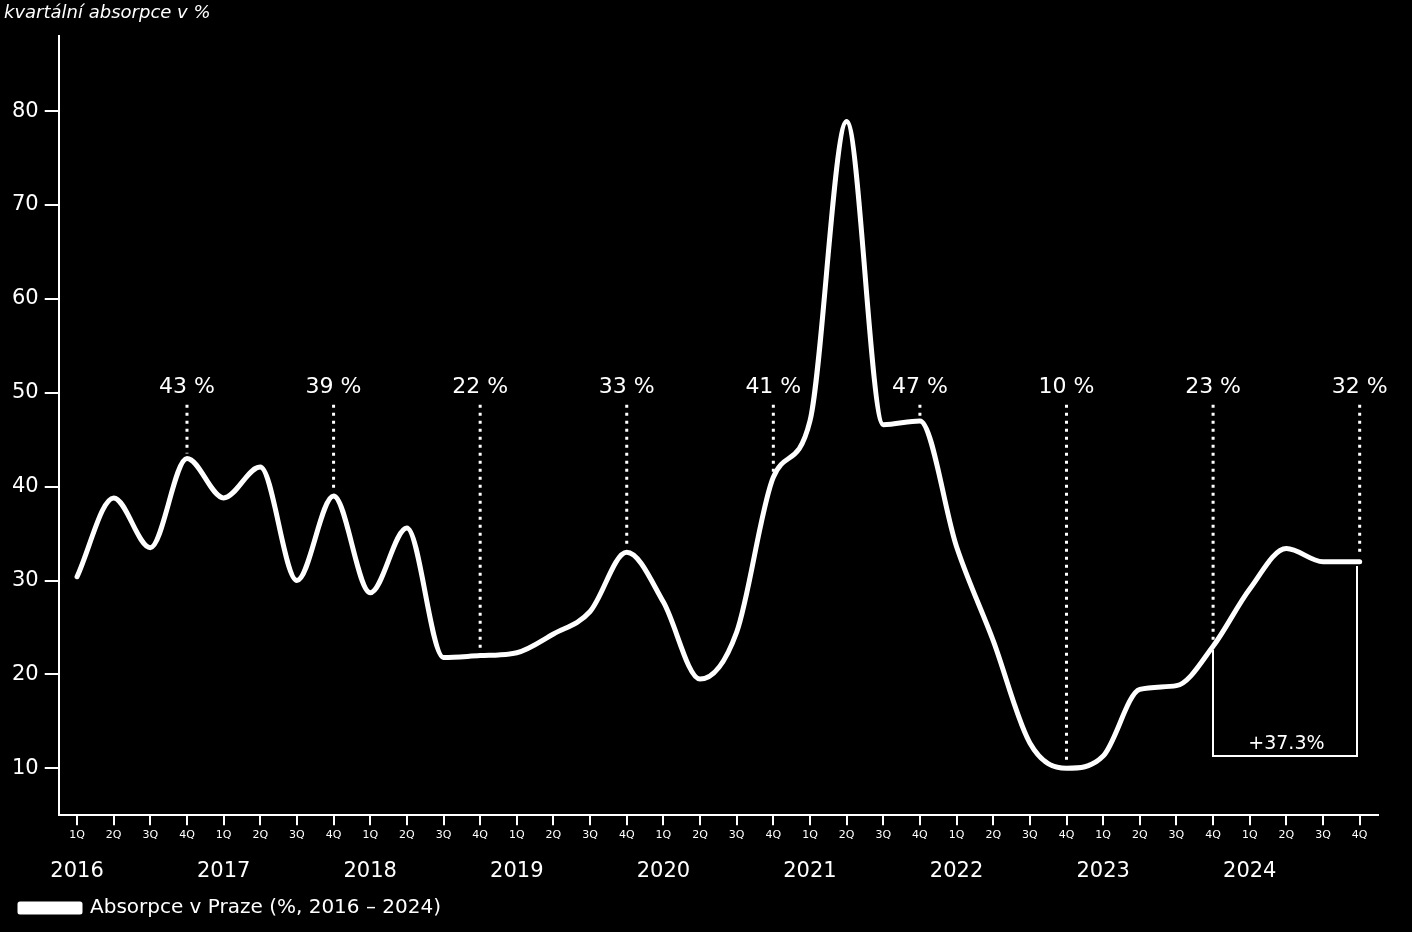  I want to click on y-tick-label: 50, so click(25, 391).